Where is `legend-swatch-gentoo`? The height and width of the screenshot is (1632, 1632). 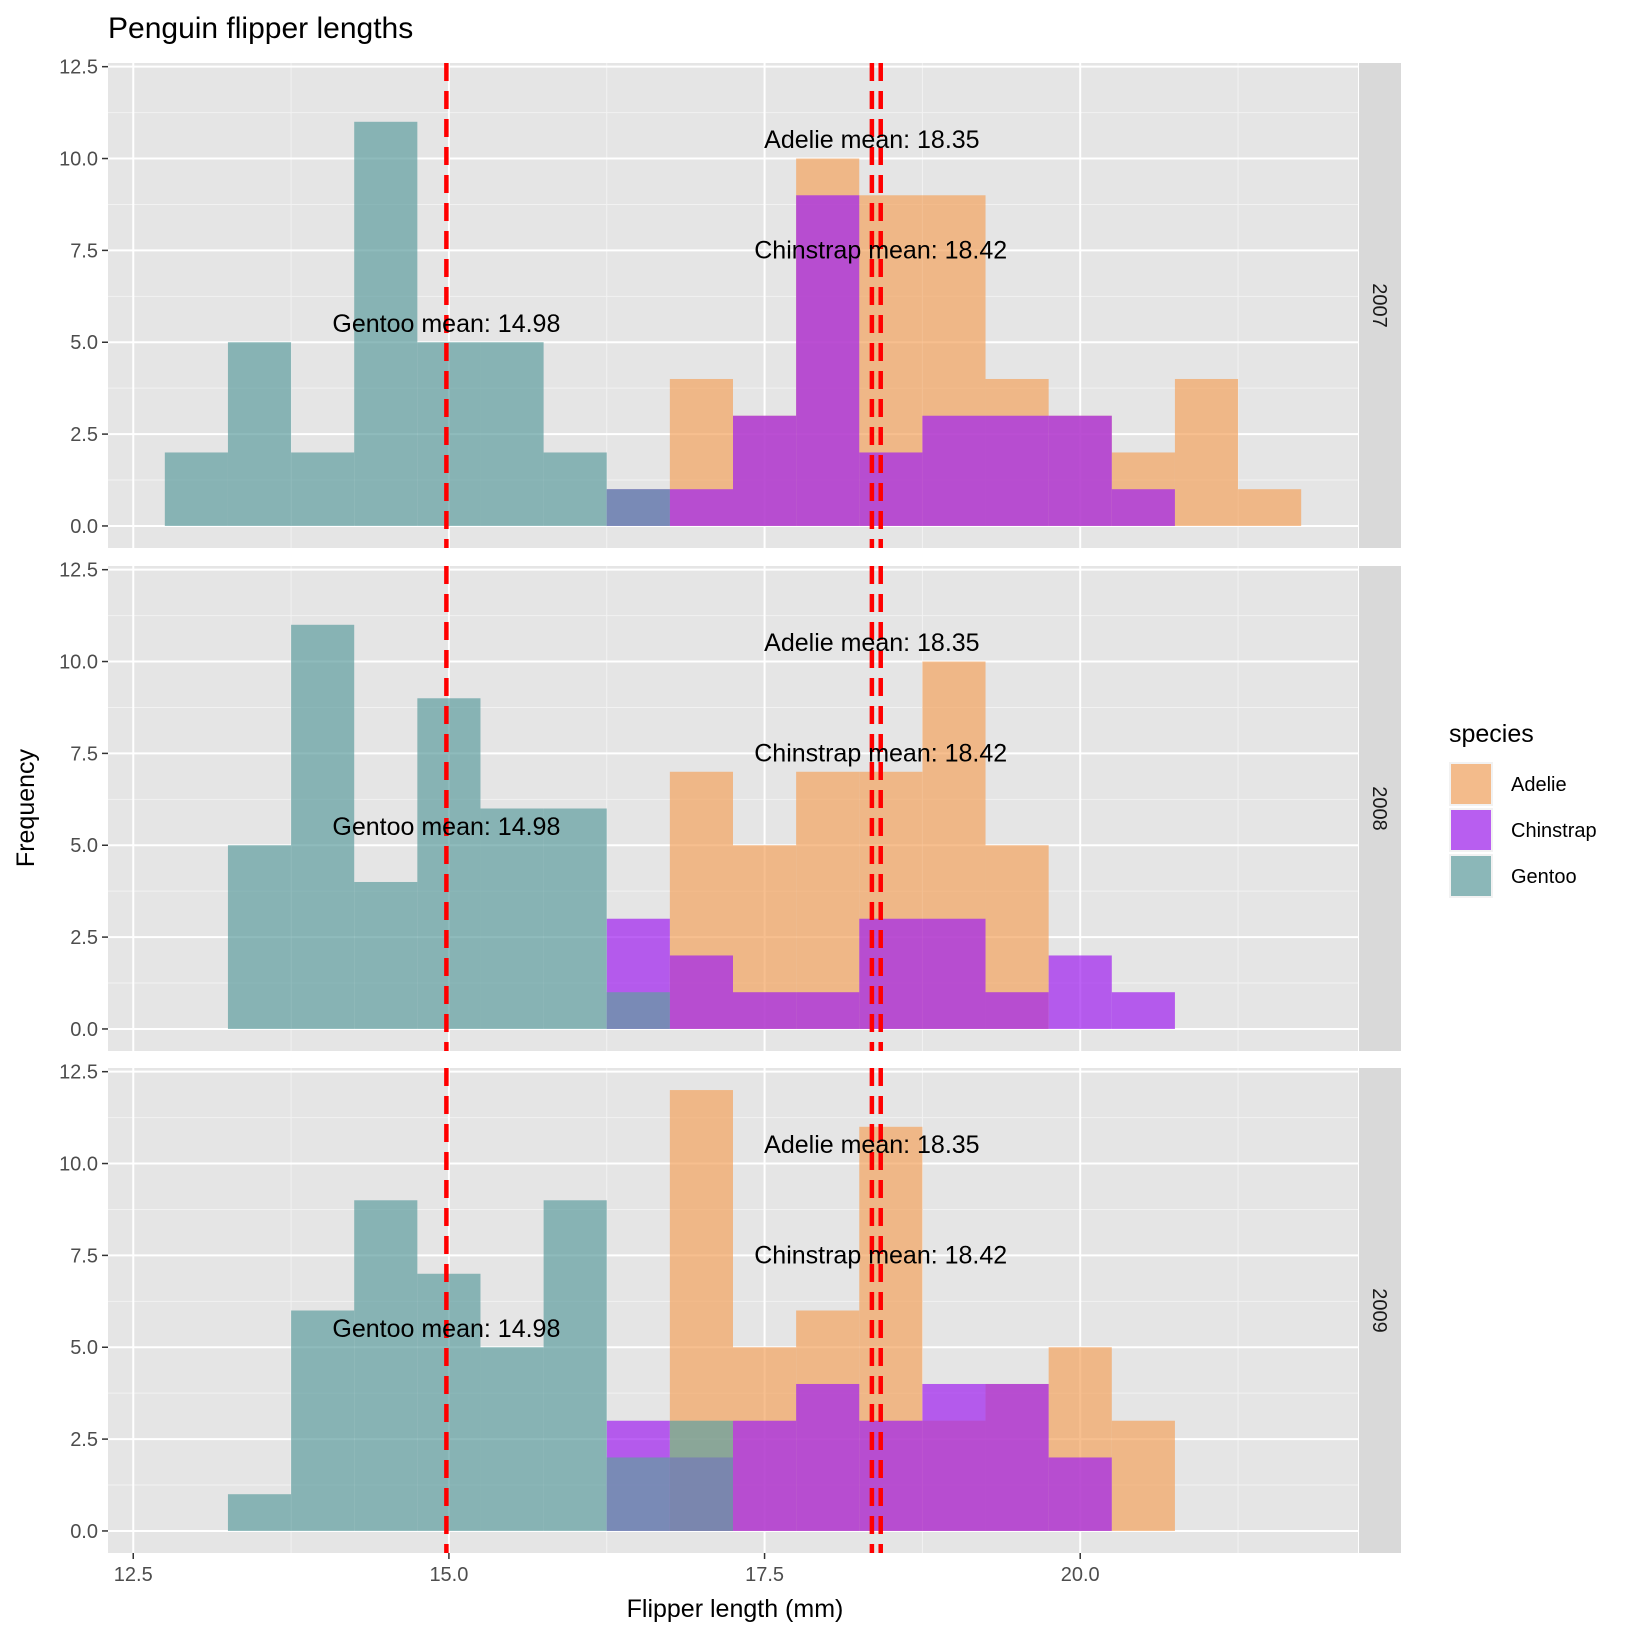
legend-swatch-gentoo is located at coordinates (1471, 876).